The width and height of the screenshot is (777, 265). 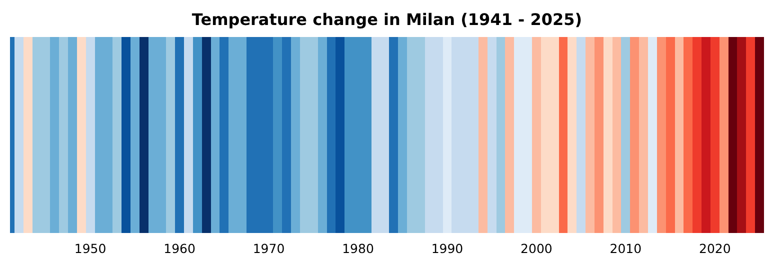 What do you see at coordinates (626, 248) in the screenshot?
I see `x-tick-label: 2010` at bounding box center [626, 248].